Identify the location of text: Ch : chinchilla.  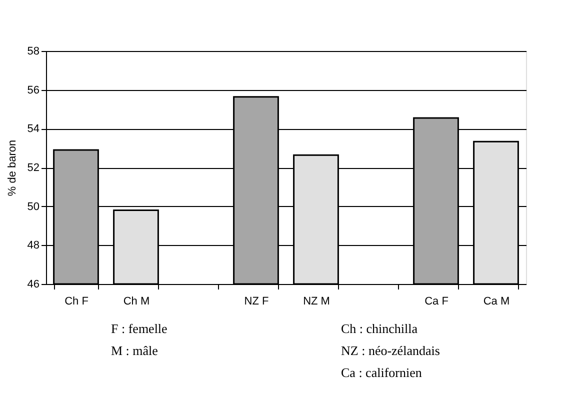
(379, 328).